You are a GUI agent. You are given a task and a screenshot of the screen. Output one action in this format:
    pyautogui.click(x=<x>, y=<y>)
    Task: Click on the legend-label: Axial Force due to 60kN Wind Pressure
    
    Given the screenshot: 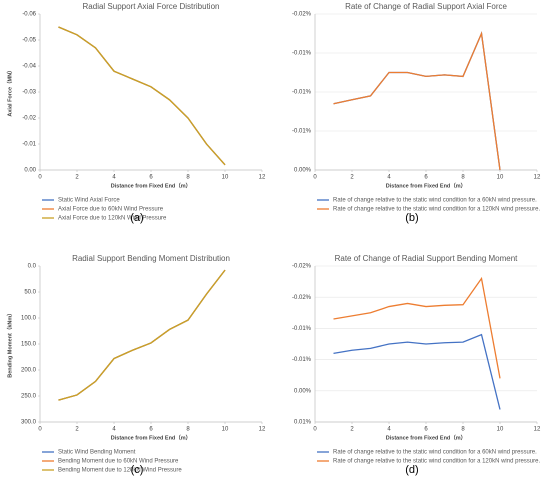 What is the action you would take?
    pyautogui.click(x=111, y=210)
    